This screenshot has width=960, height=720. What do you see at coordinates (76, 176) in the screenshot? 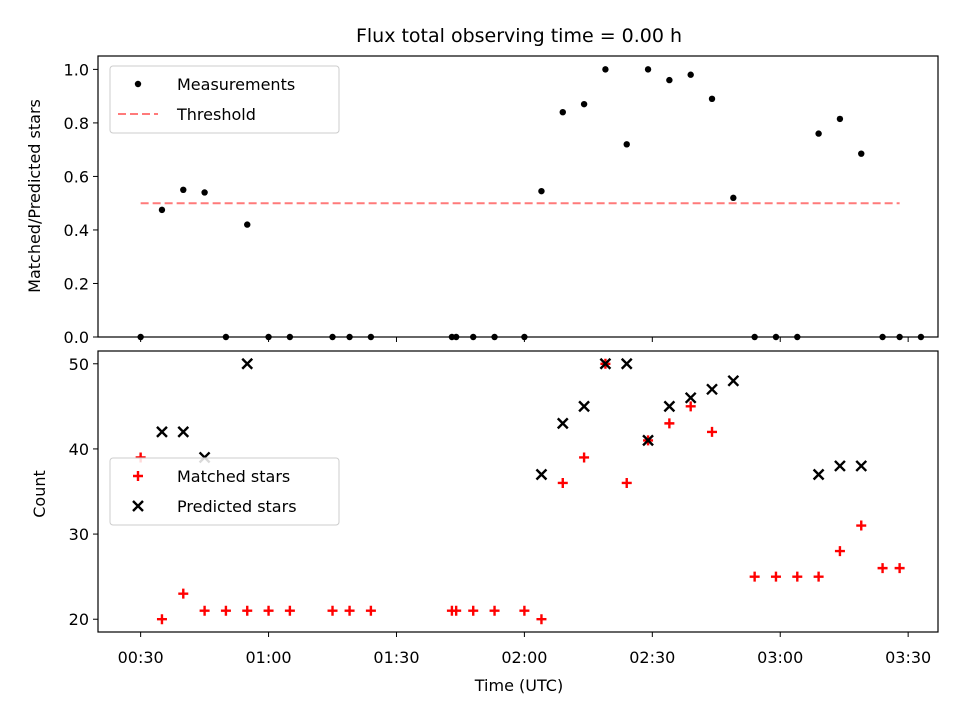
I see `top-y-tick-label: 0.6` at bounding box center [76, 176].